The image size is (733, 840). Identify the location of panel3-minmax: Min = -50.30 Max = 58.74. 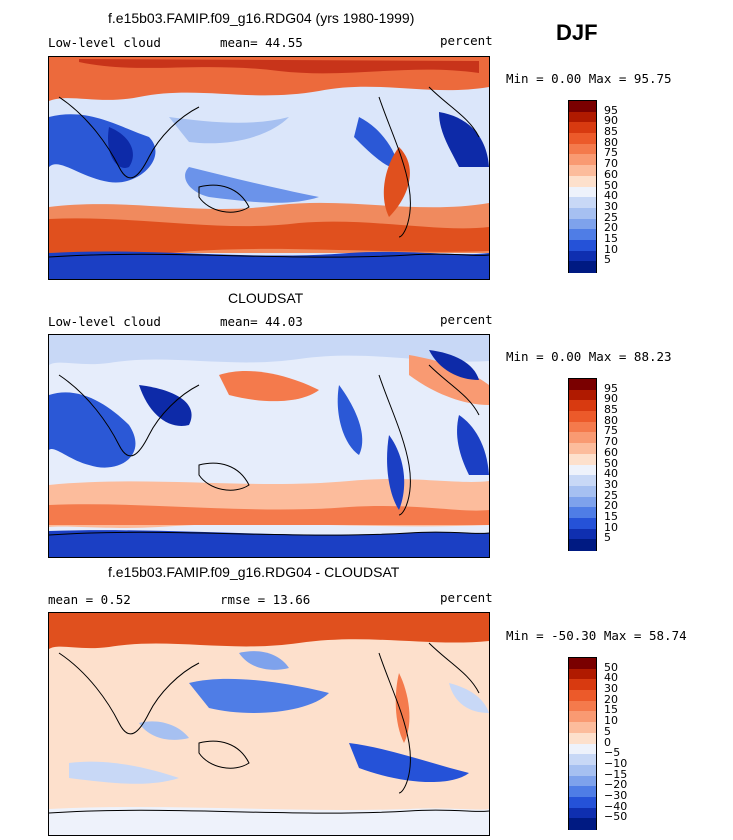
(596, 635).